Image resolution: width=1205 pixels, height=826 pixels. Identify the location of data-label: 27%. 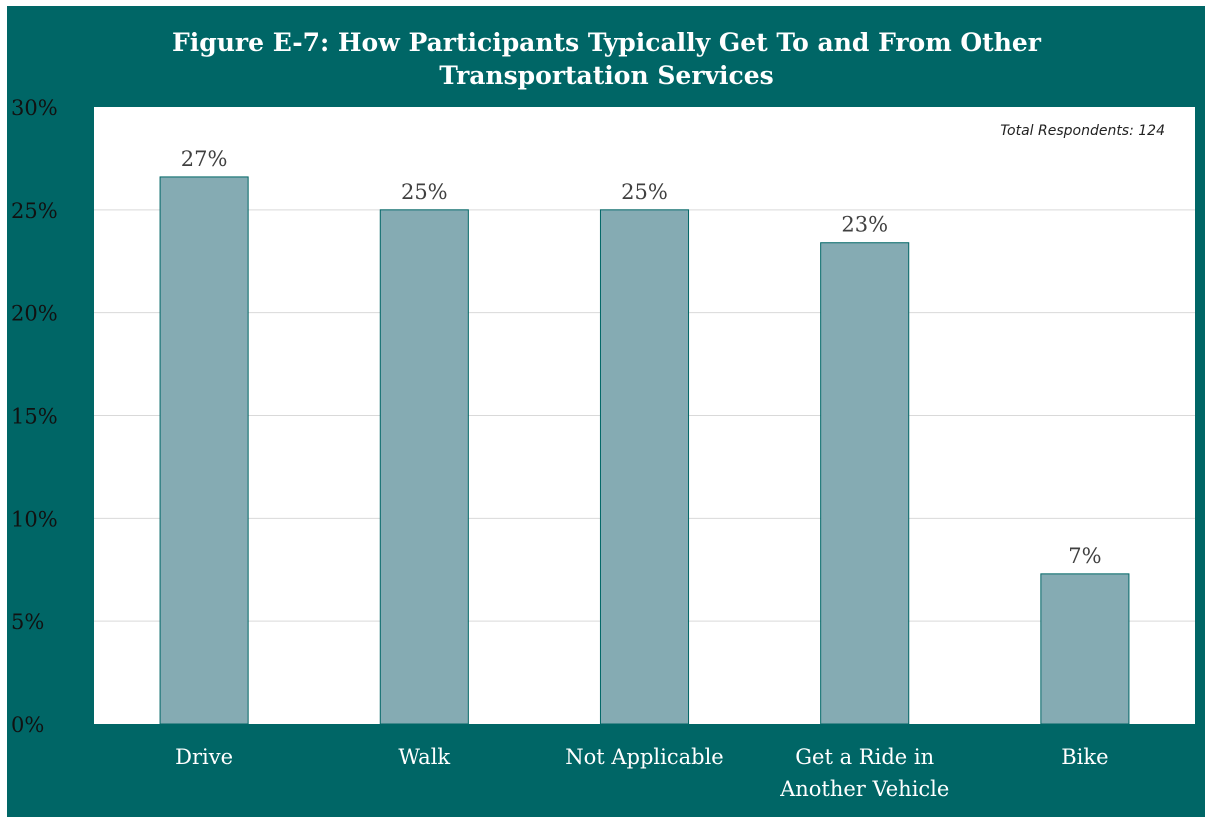
(204, 159).